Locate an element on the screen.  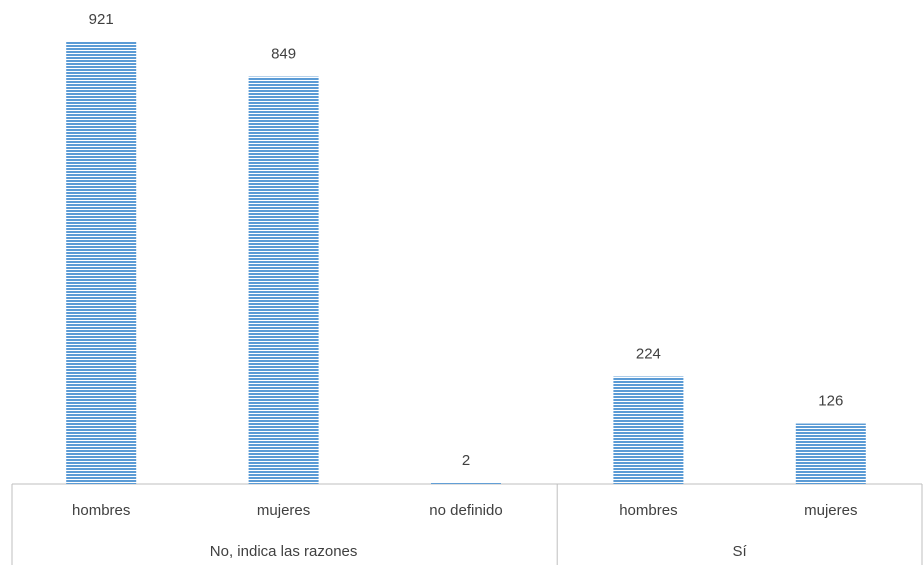
data-label: 126 is located at coordinates (830, 400).